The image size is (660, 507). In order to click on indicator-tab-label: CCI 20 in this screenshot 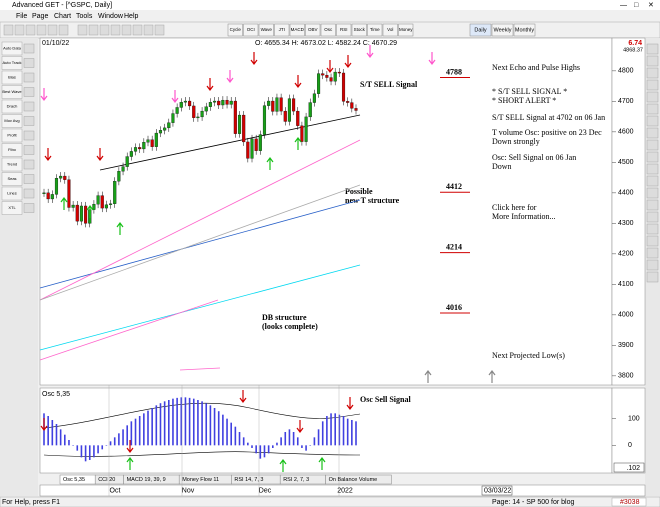, I will do `click(106, 480)`.